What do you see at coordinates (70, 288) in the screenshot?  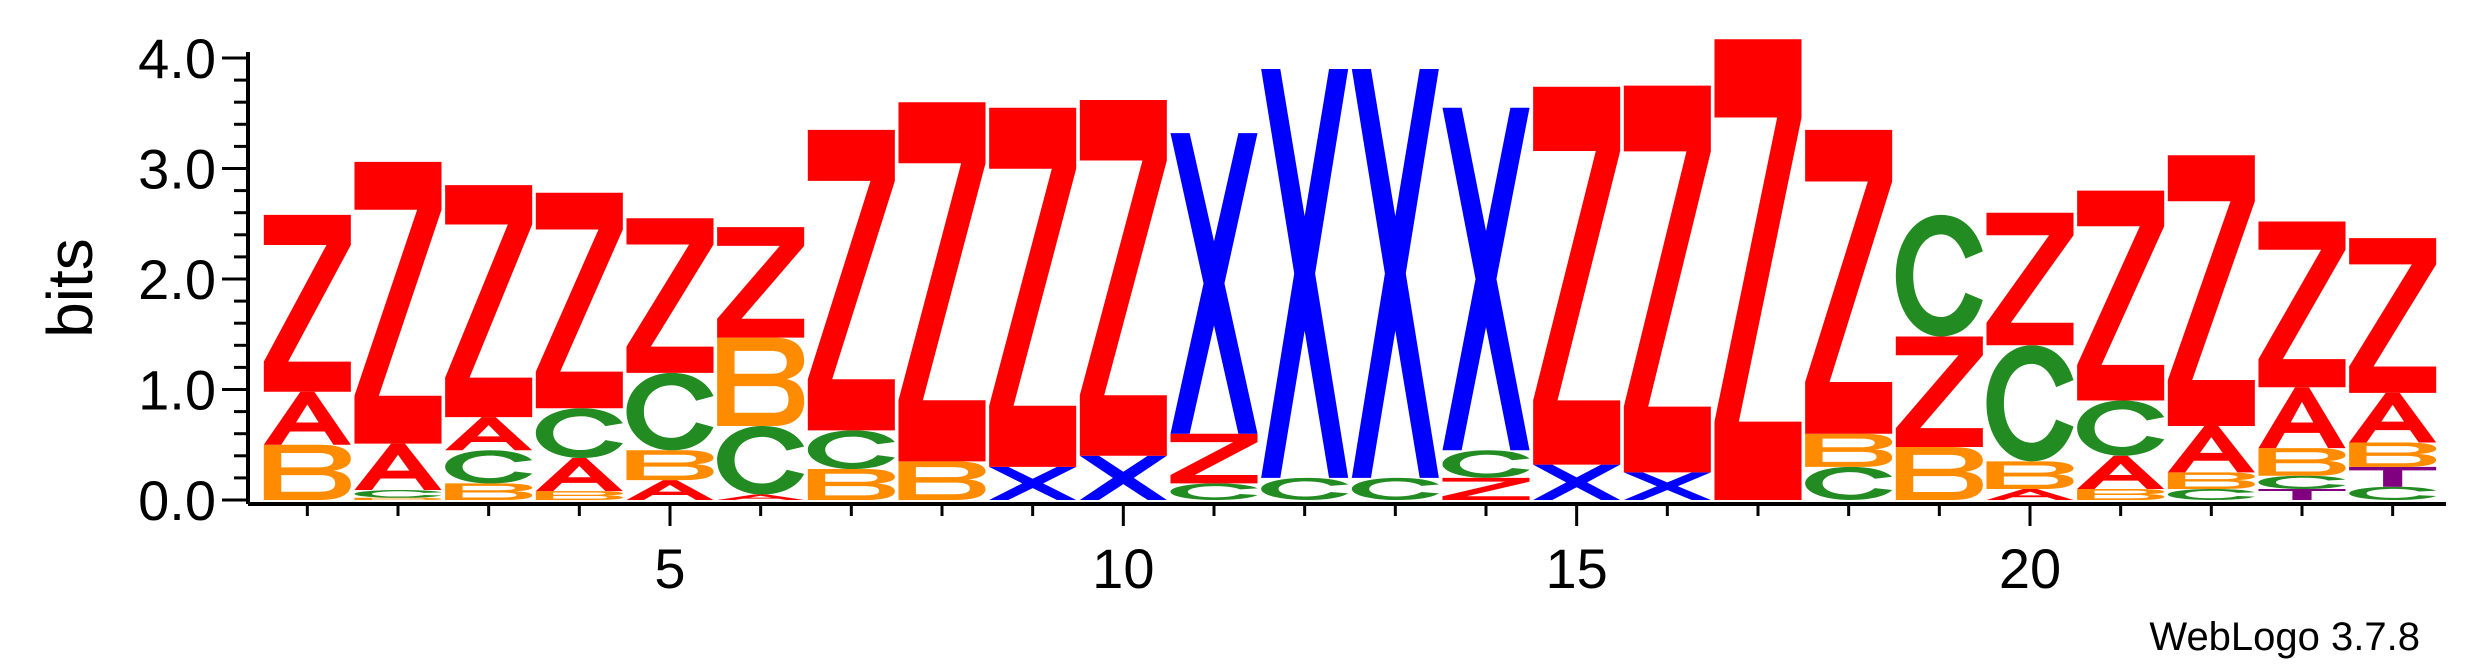 I see `y-axis-title: bits` at bounding box center [70, 288].